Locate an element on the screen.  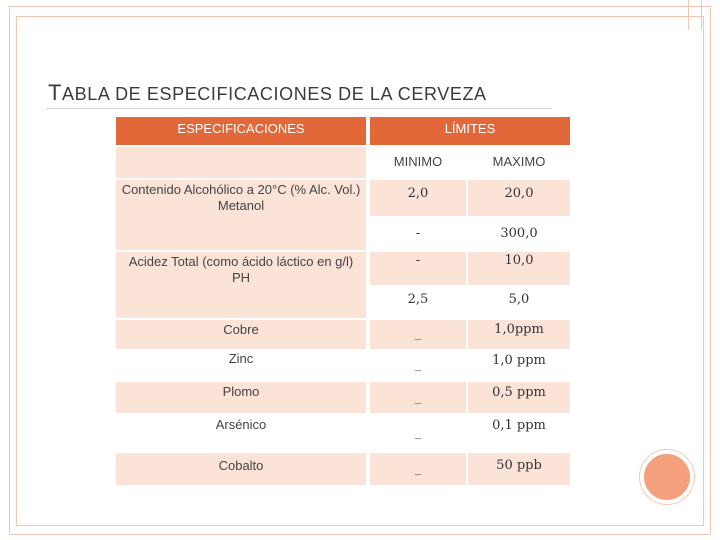
table-header-row: ESPECIFICACIONES LÍMITES is located at coordinates (343, 131).